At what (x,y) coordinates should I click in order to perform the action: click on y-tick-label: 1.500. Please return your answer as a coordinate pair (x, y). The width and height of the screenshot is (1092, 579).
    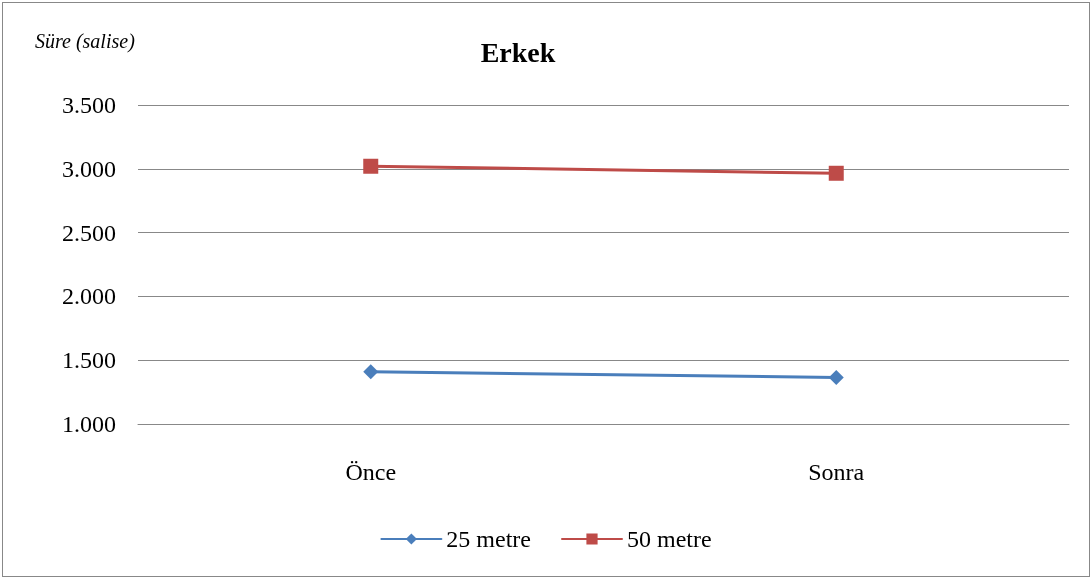
    Looking at the image, I should click on (89, 360).